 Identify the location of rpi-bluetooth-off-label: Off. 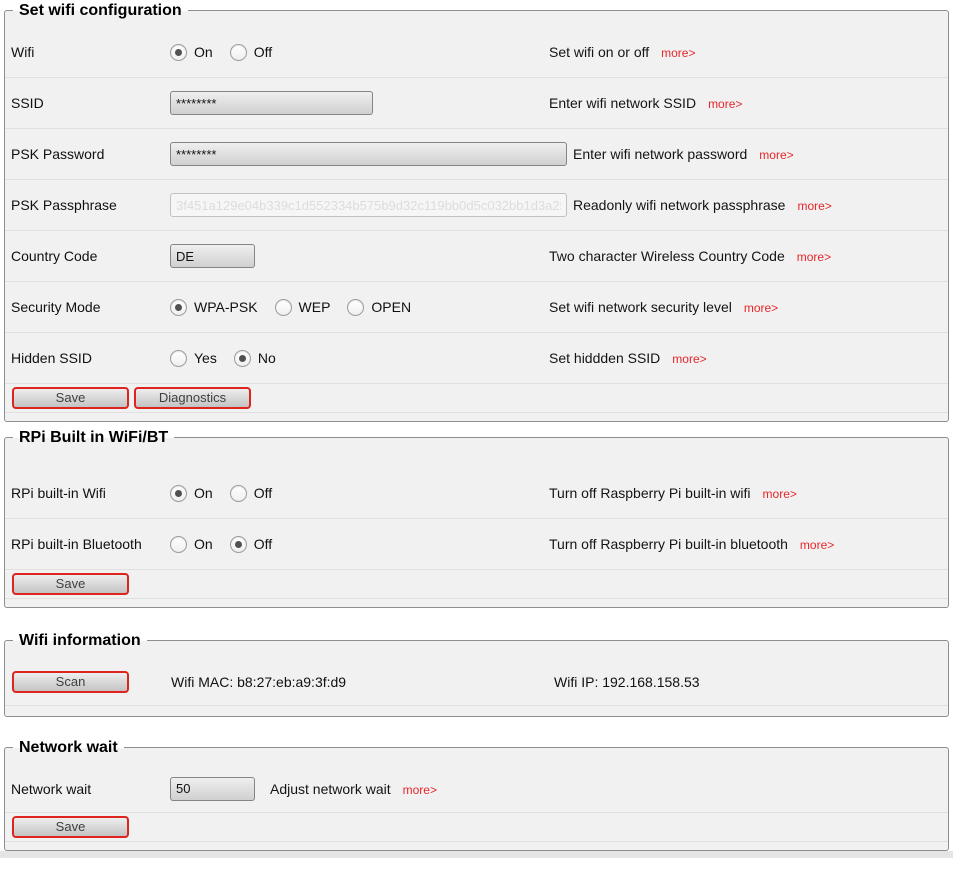
(263, 544).